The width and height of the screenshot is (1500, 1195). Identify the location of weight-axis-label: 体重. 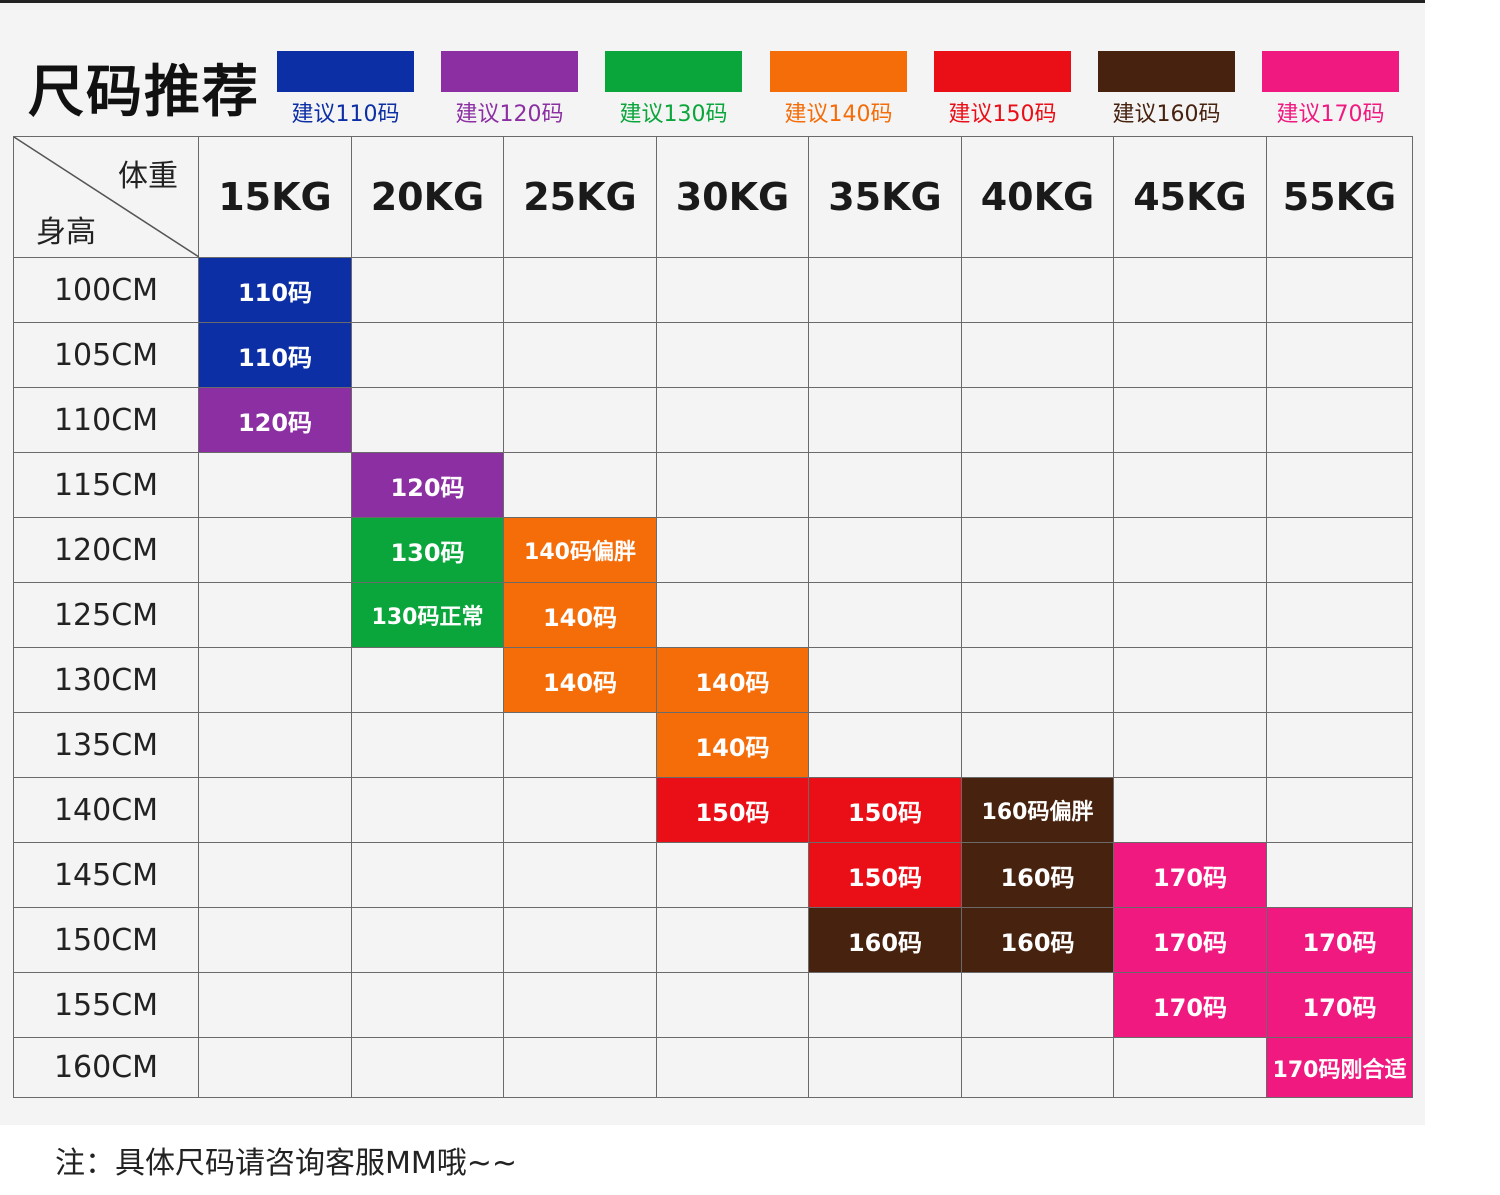
(148, 176).